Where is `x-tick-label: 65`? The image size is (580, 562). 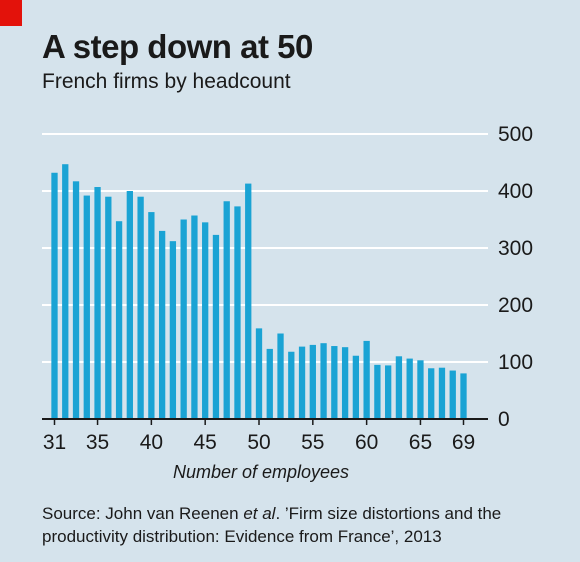 x-tick-label: 65 is located at coordinates (420, 442).